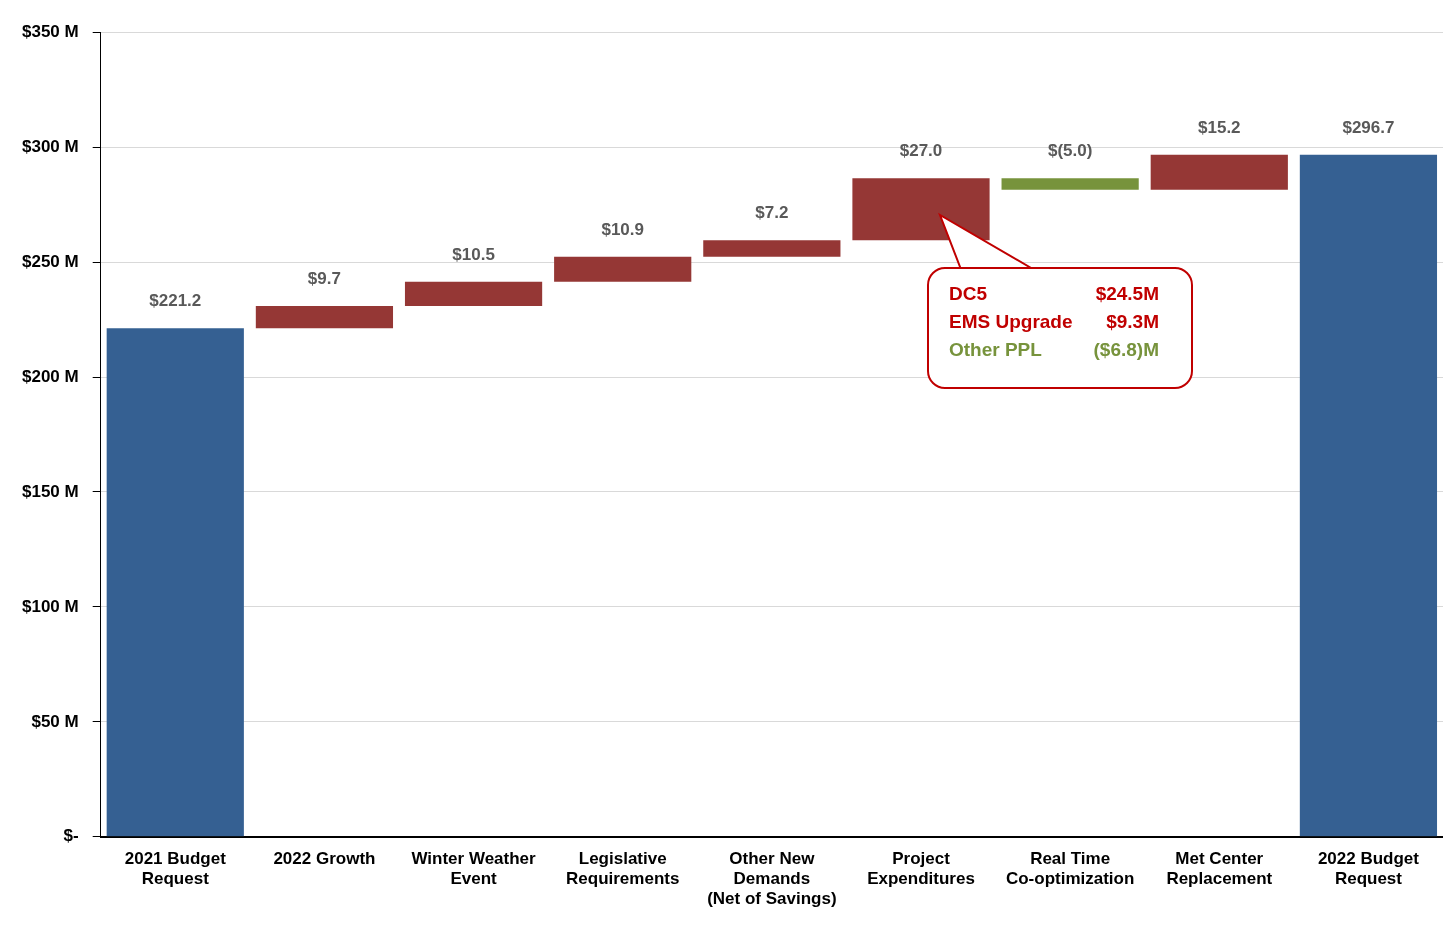 This screenshot has height=930, width=1451. I want to click on x-tick-label: 2021 Budget Request, so click(175, 868).